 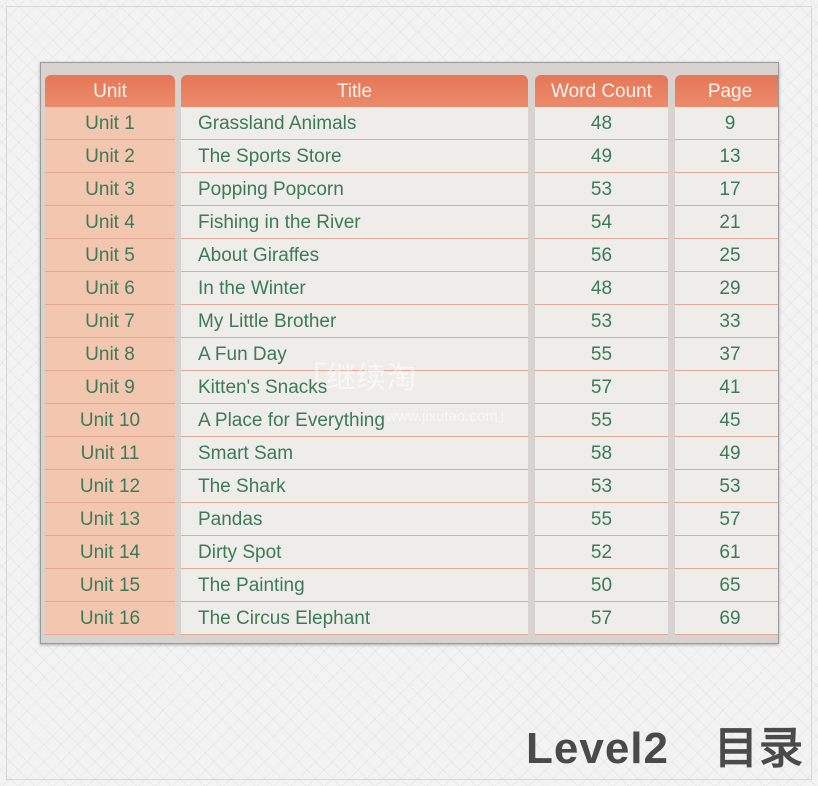 What do you see at coordinates (726, 255) in the screenshot?
I see `cell-page: 25` at bounding box center [726, 255].